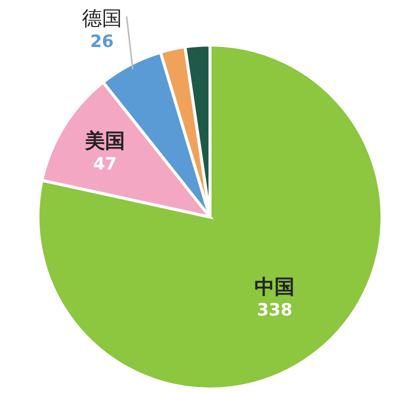  What do you see at coordinates (104, 140) in the screenshot?
I see `slice-label: 美国` at bounding box center [104, 140].